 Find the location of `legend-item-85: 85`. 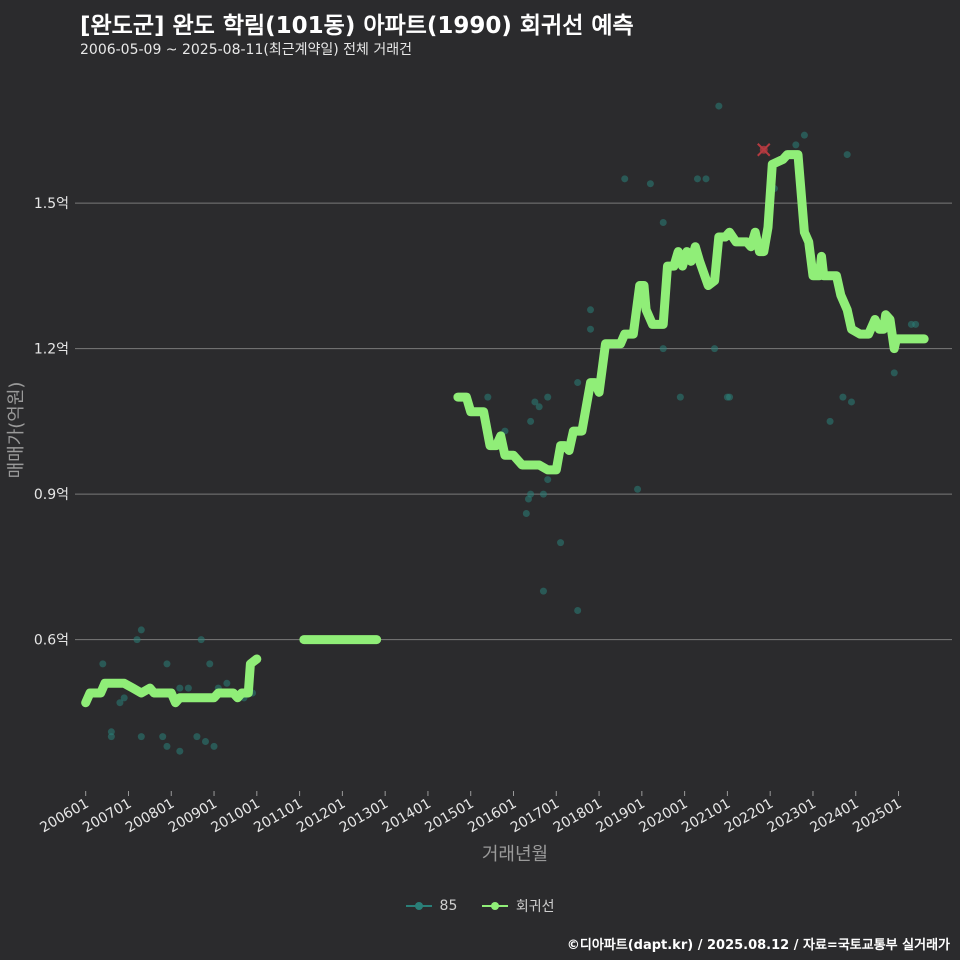

legend-item-85: 85 is located at coordinates (431, 906).